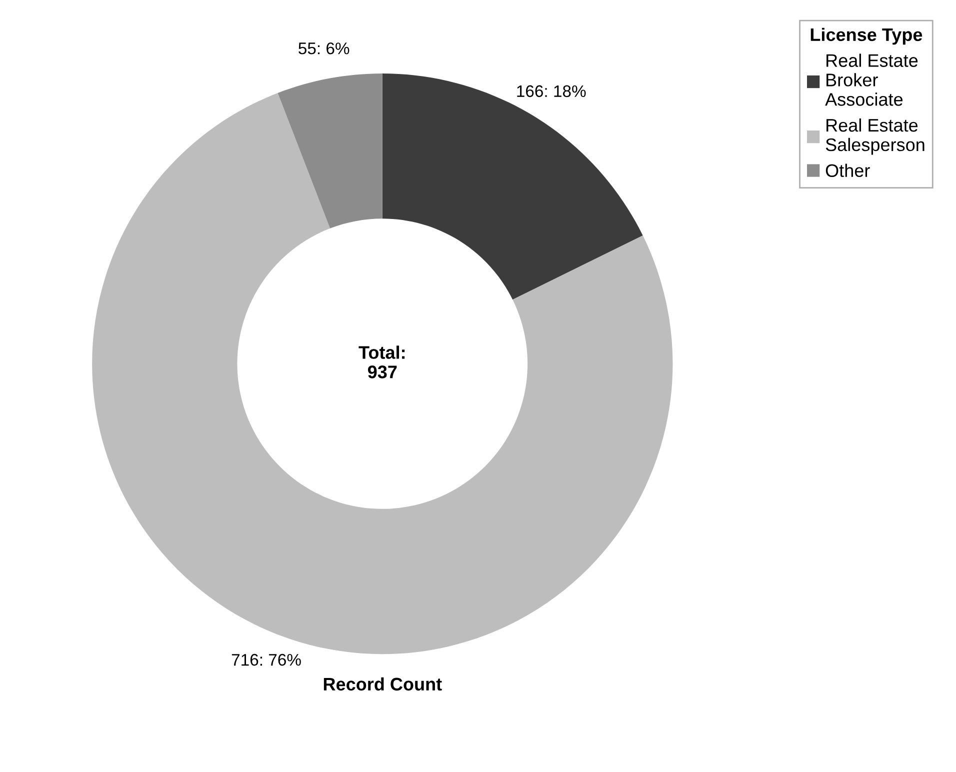 This screenshot has height=772, width=956. What do you see at coordinates (551, 91) in the screenshot?
I see `data-label: 166: 18%` at bounding box center [551, 91].